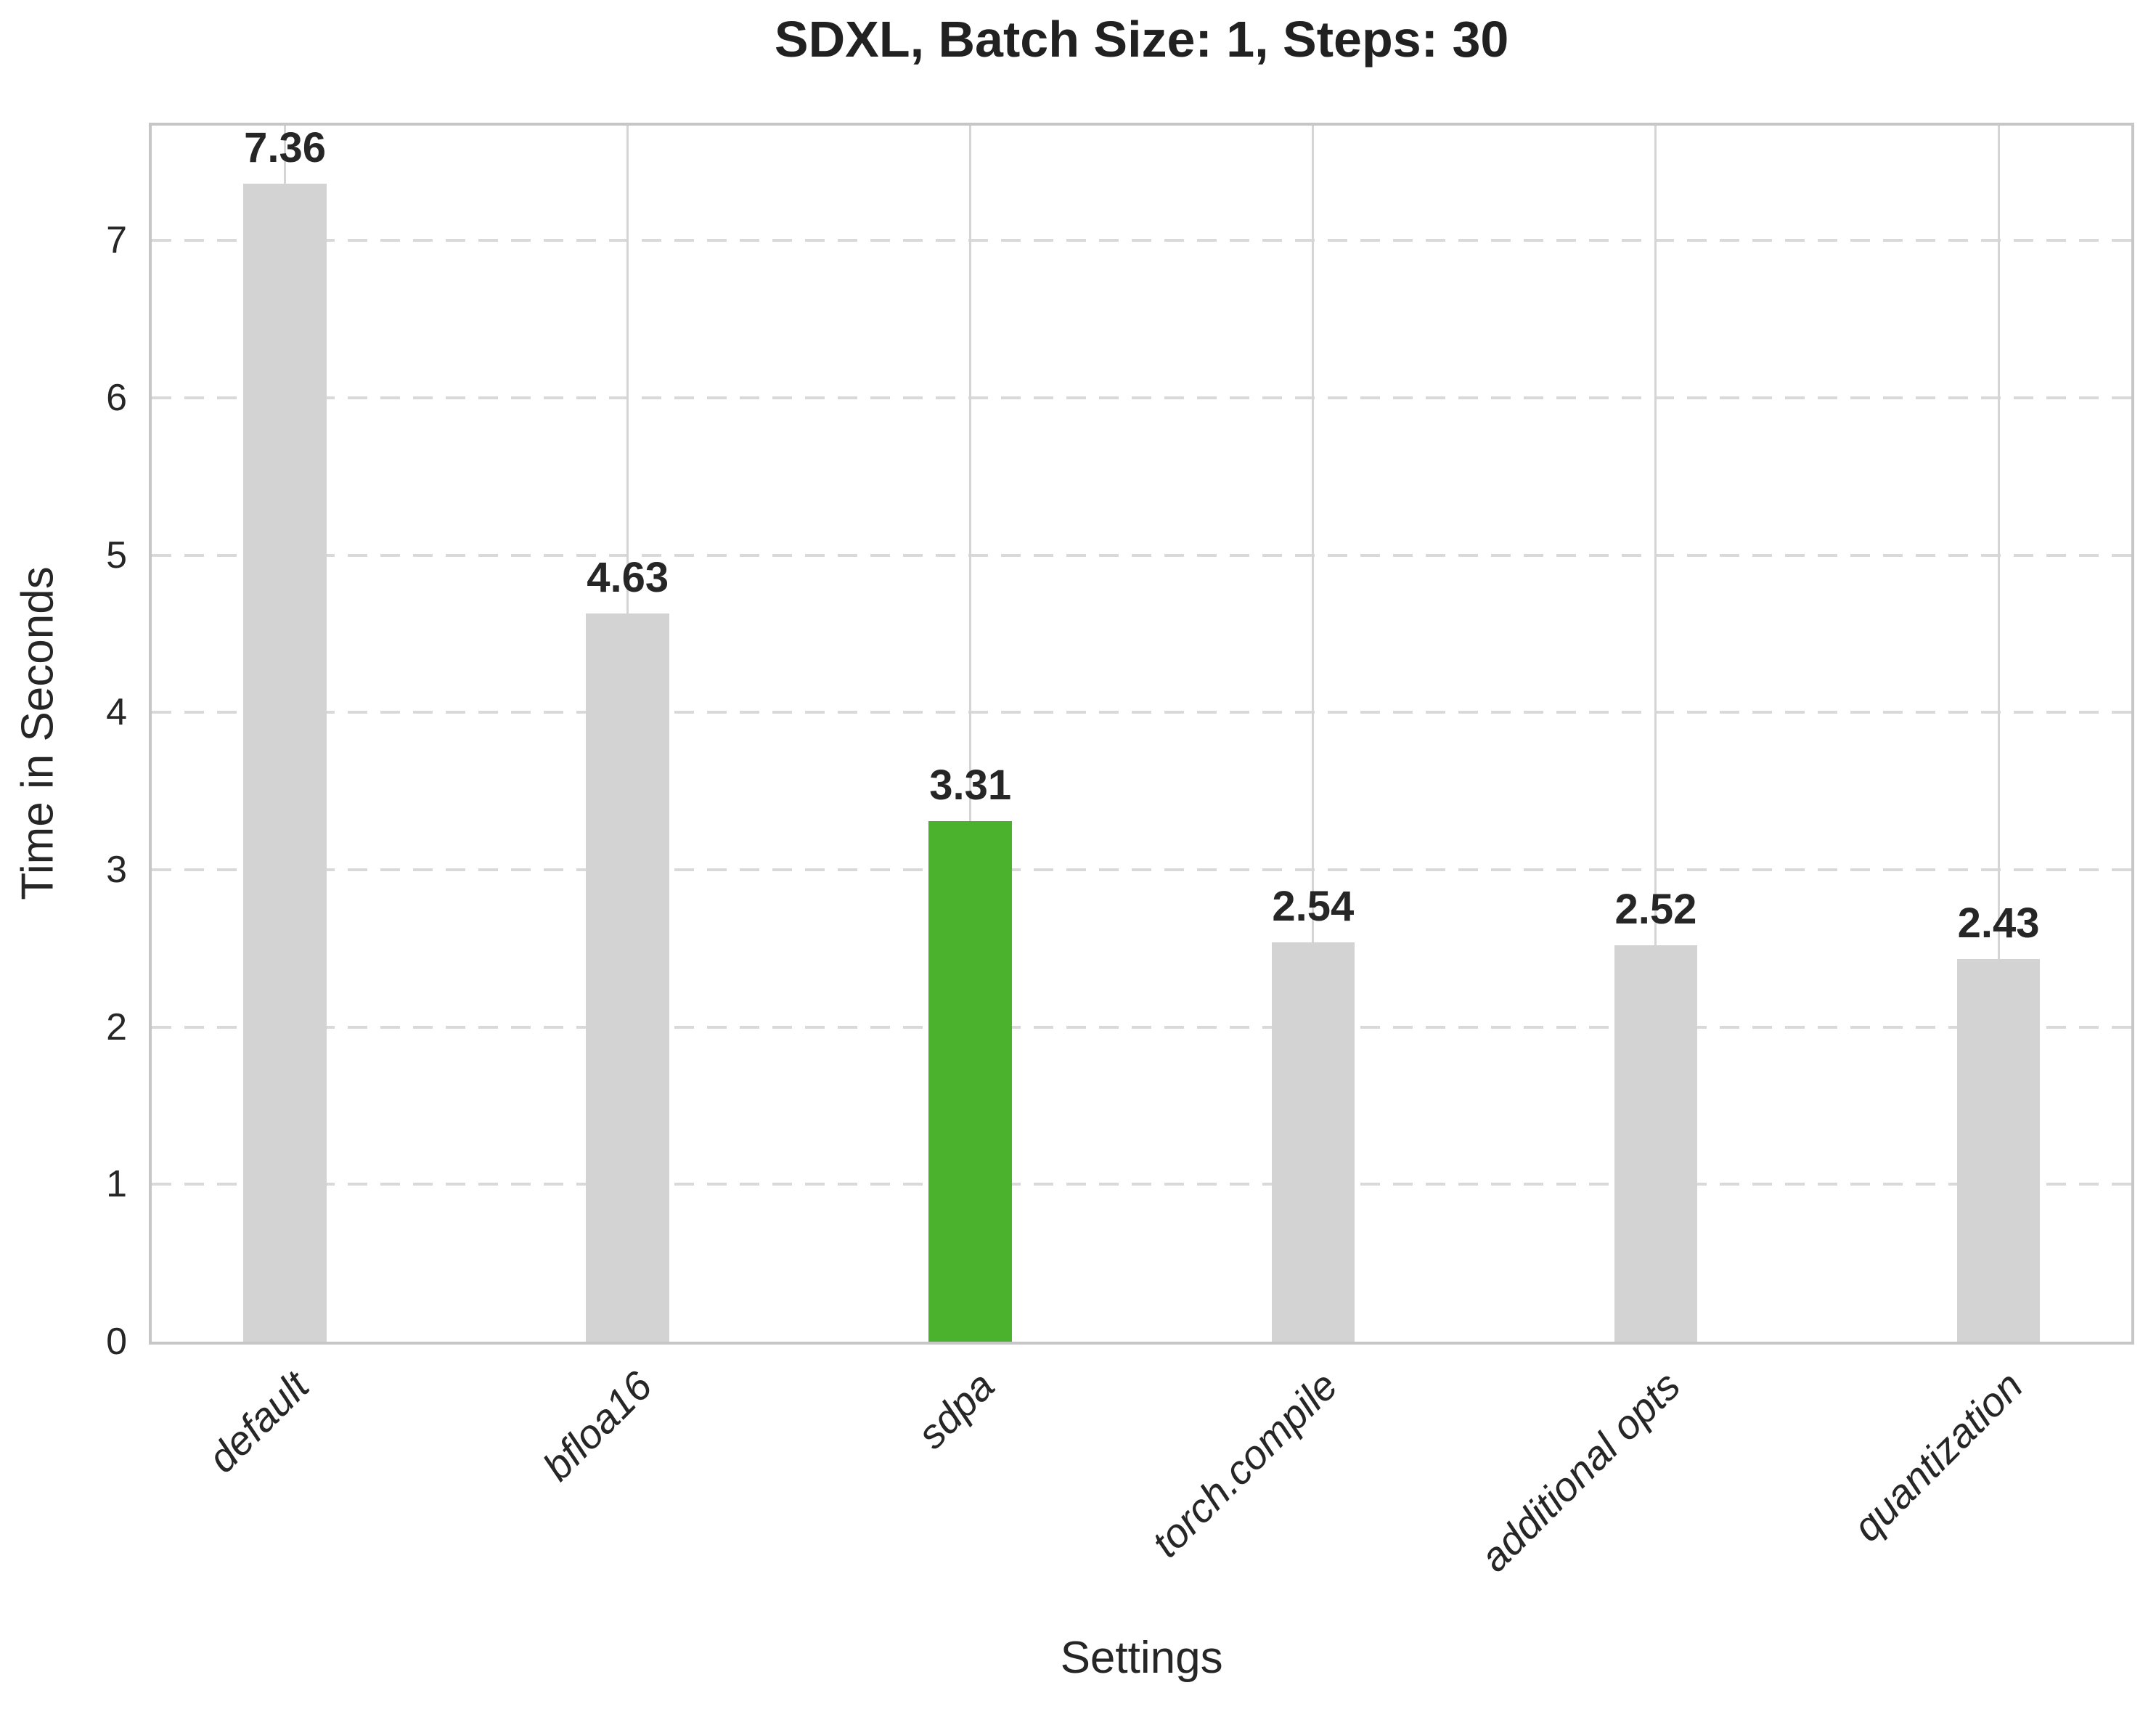 The image size is (2156, 1725). I want to click on chart-title: SDXL, Batch Size: 1, Steps: 30, so click(1142, 39).